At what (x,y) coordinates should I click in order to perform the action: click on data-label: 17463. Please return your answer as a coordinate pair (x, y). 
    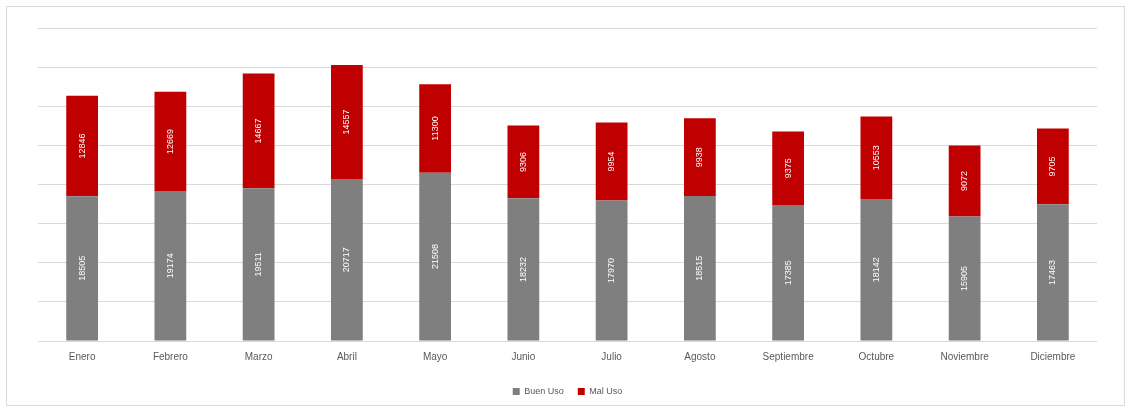
    Looking at the image, I should click on (1052, 272).